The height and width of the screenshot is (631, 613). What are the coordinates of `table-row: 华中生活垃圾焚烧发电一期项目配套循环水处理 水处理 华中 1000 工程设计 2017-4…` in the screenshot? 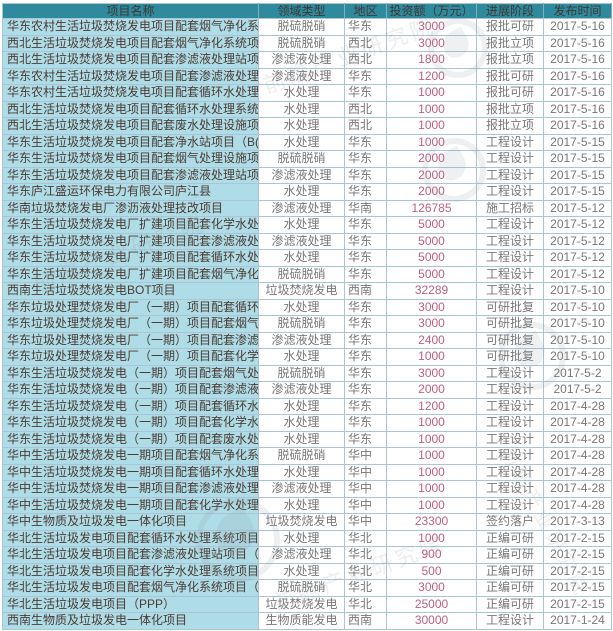 It's located at (307, 472).